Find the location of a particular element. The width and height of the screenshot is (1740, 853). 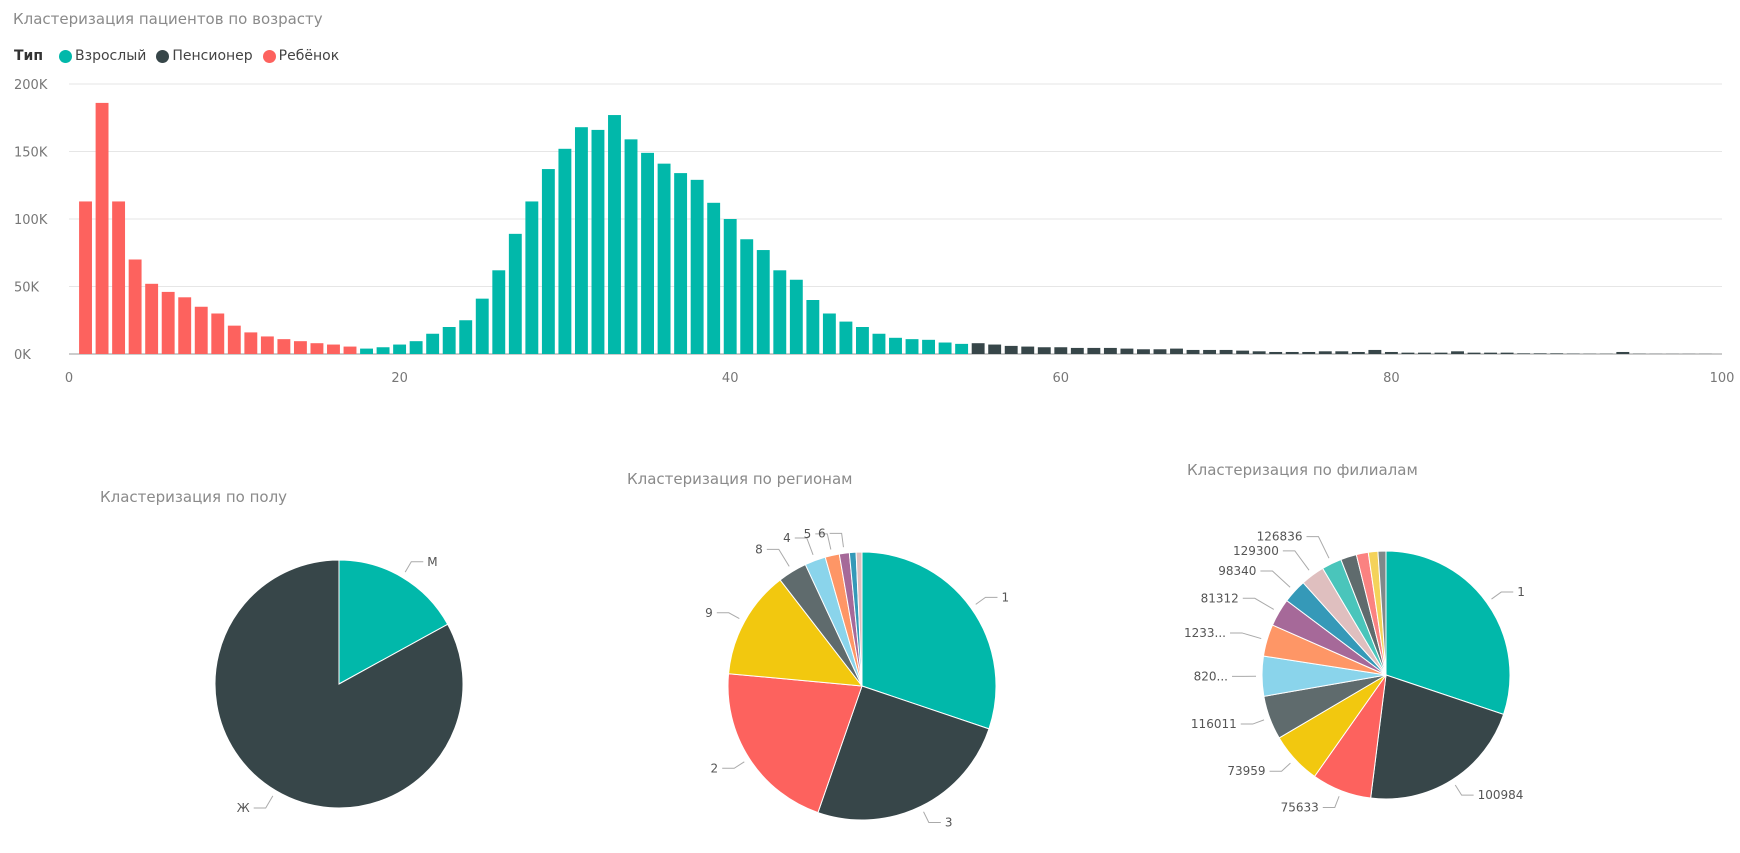

bar-Ребёнок-12 is located at coordinates (267, 345).